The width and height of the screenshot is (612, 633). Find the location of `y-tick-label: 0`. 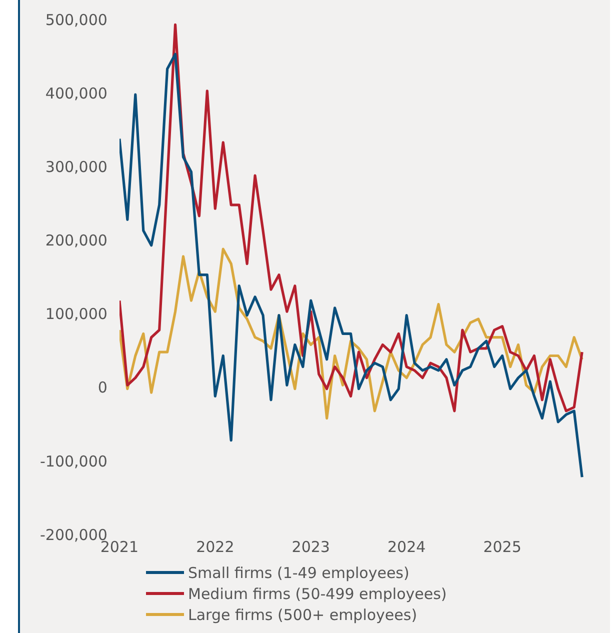

y-tick-label: 0 is located at coordinates (103, 387).